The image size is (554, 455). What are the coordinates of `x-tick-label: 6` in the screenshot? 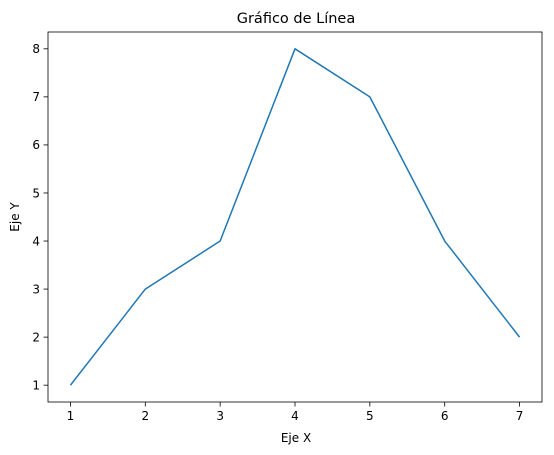 It's located at (445, 416).